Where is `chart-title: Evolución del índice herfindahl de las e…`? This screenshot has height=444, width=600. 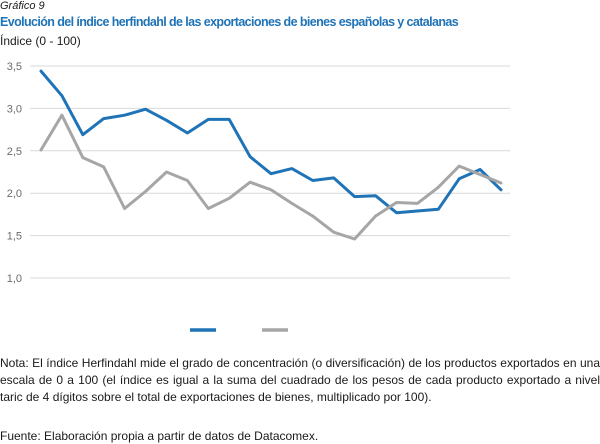 chart-title: Evolución del índice herfindahl de las e… is located at coordinates (229, 22).